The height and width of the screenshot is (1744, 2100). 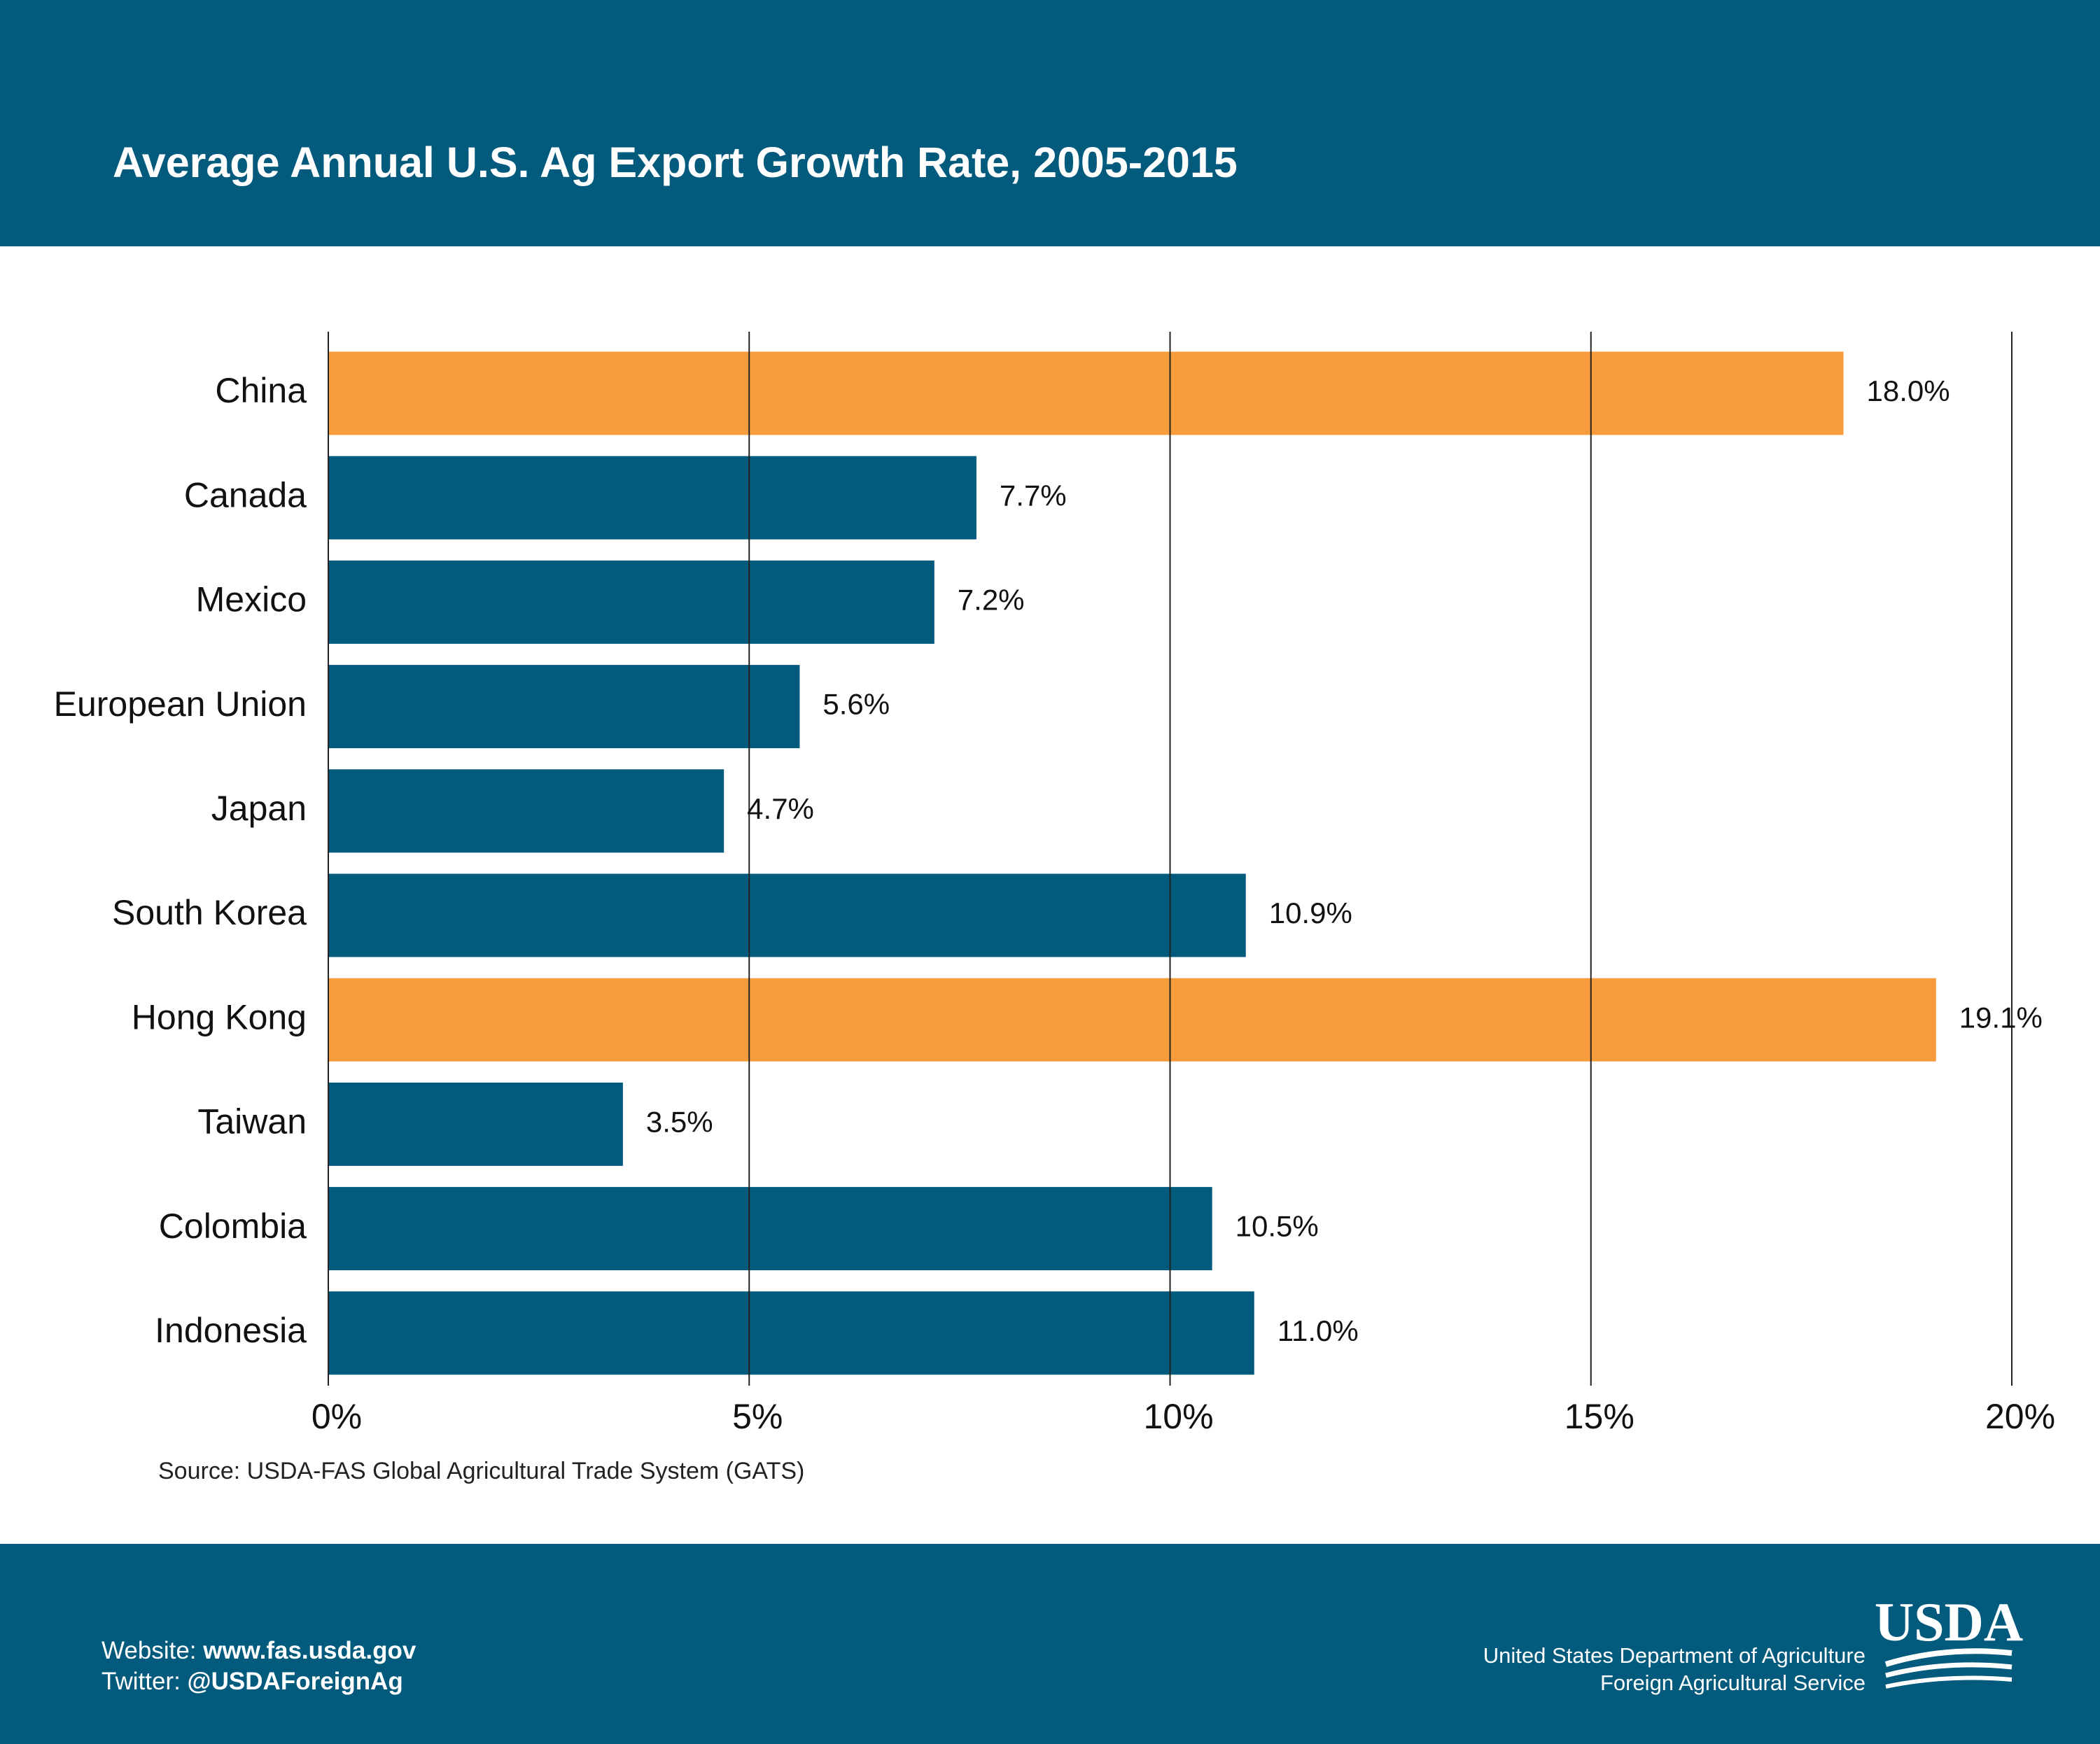 I want to click on value-label: 7.2%, so click(x=991, y=599).